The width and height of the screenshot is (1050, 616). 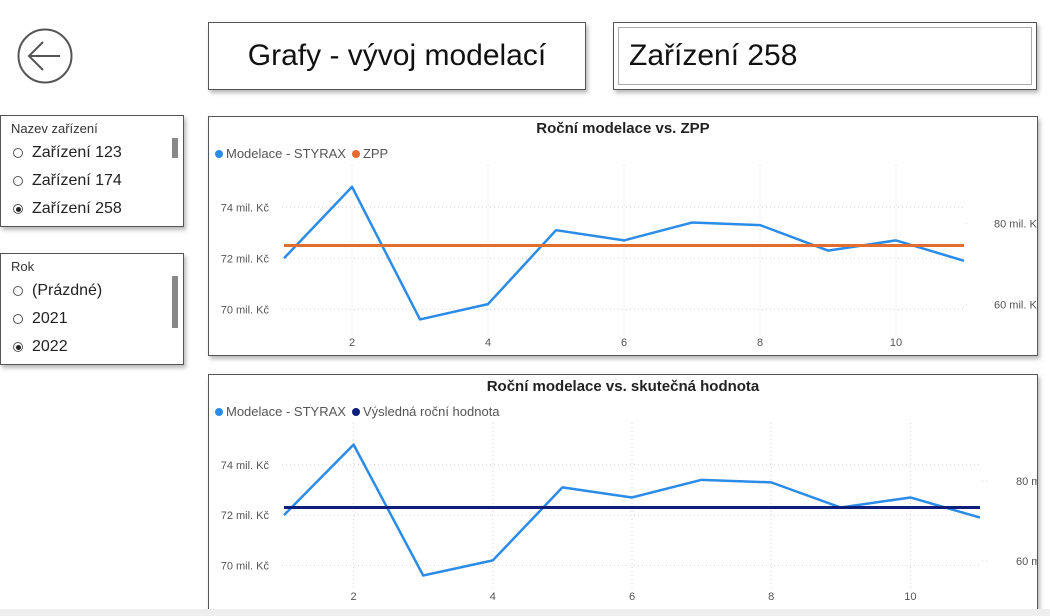 I want to click on year-slicer: Rok (Prázdné) 2021 2022, so click(x=92, y=309).